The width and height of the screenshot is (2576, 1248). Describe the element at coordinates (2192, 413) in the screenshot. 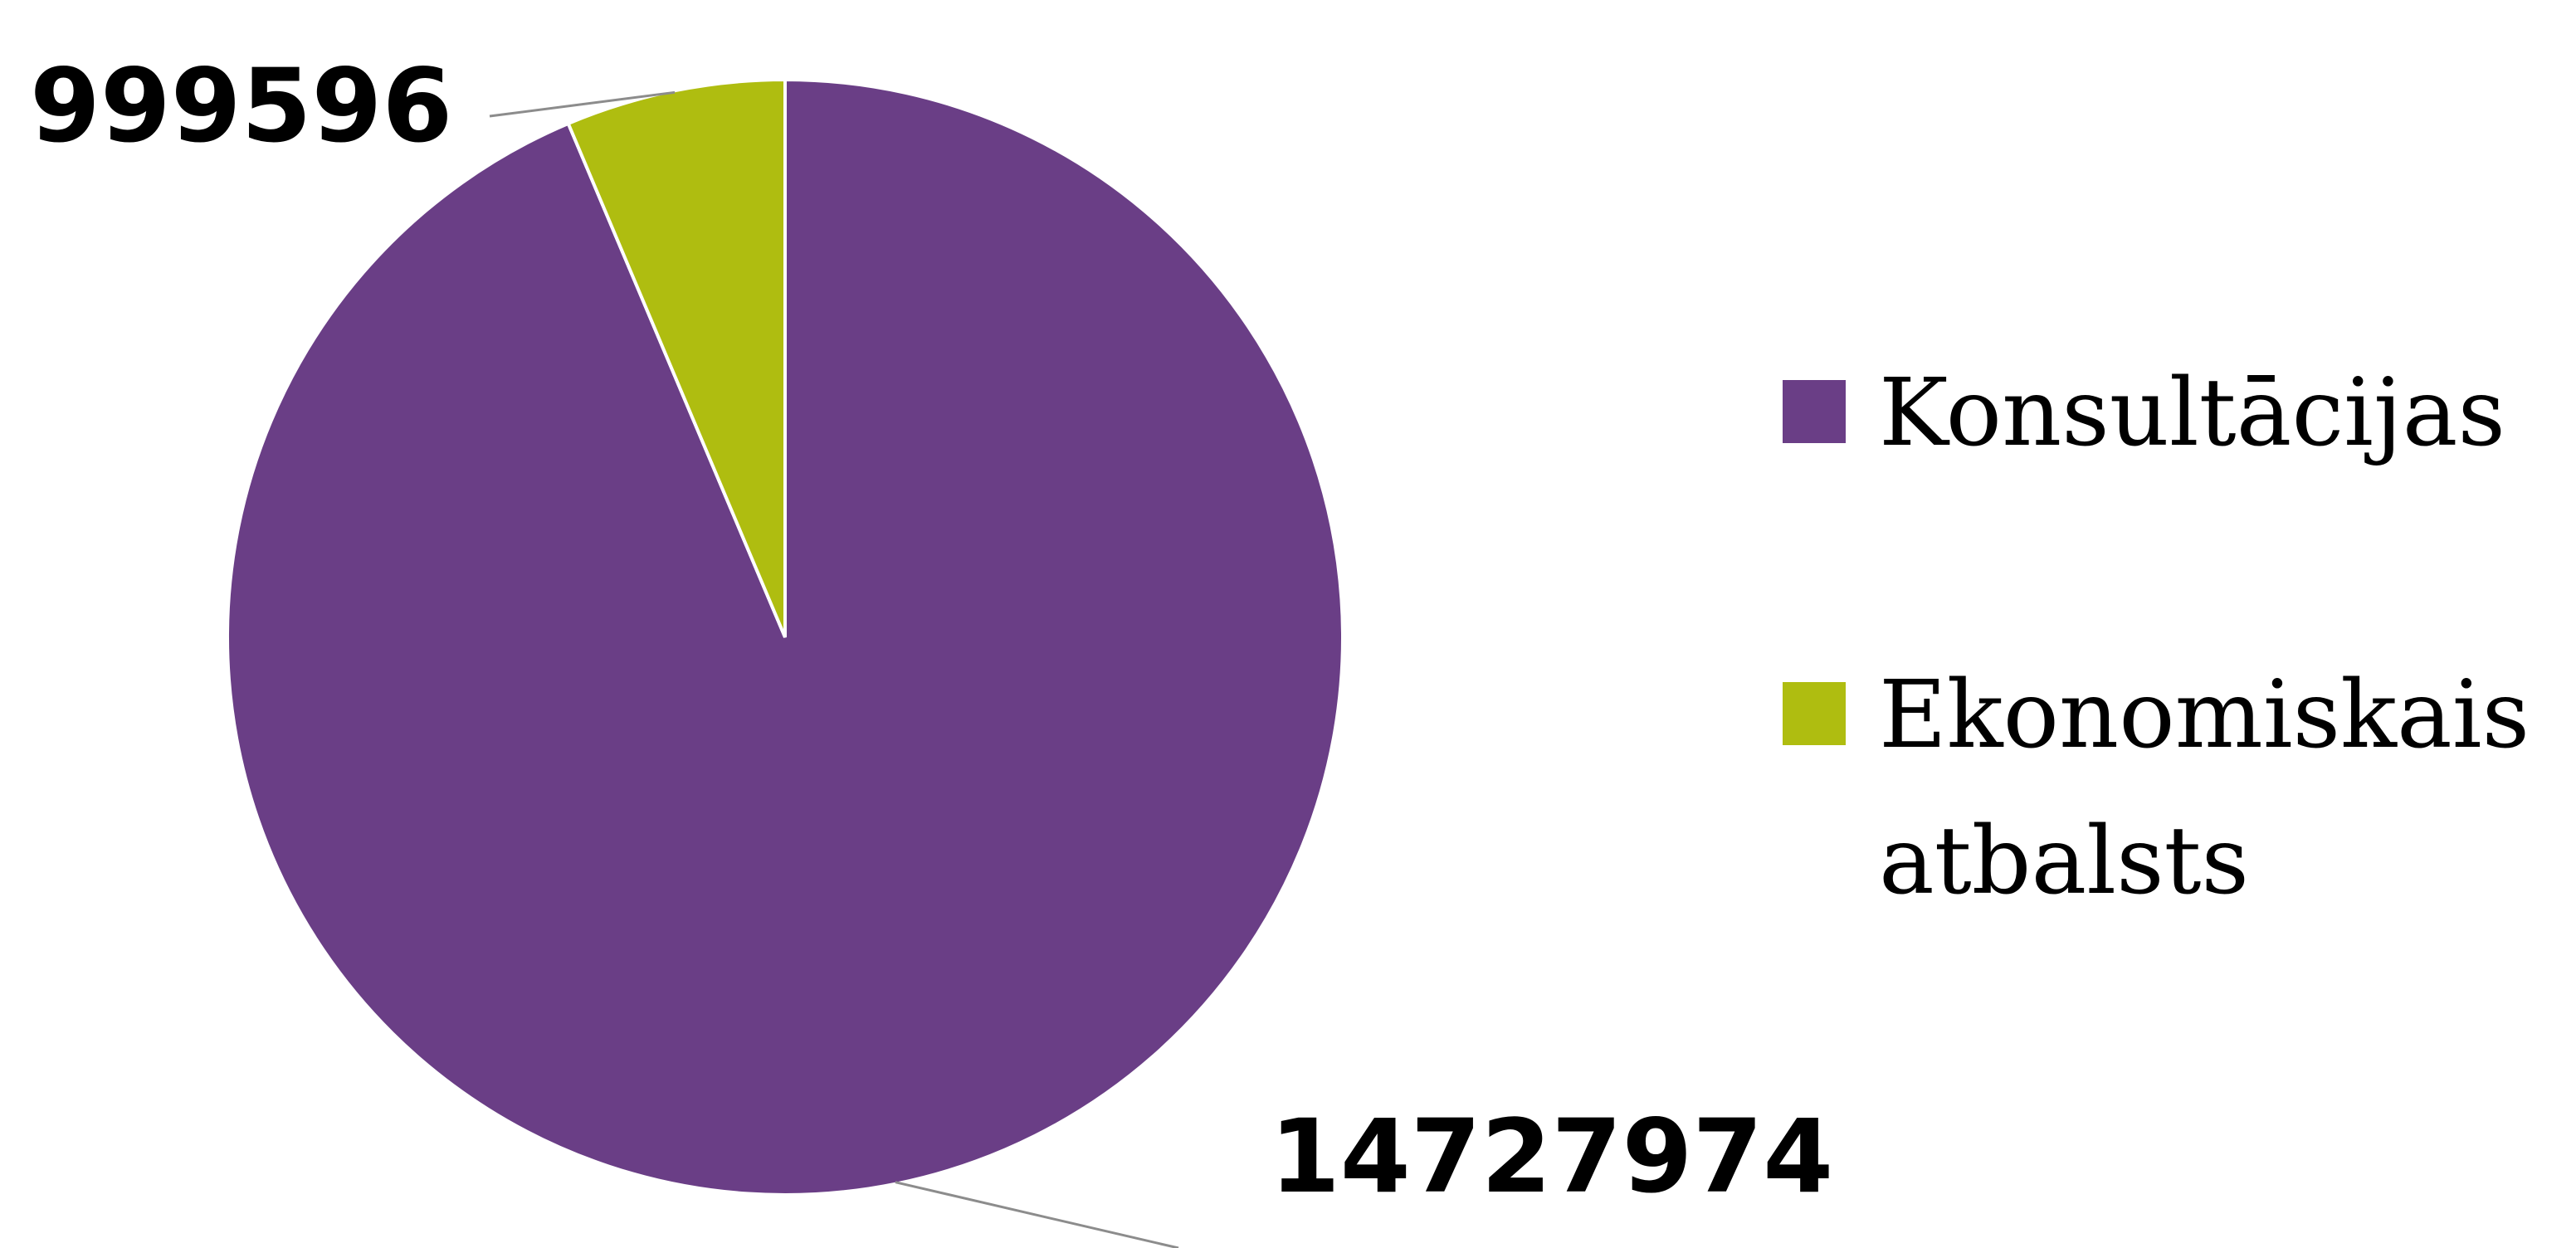

I see `legend-label-konsultacijas: Konsultācijas` at that location.